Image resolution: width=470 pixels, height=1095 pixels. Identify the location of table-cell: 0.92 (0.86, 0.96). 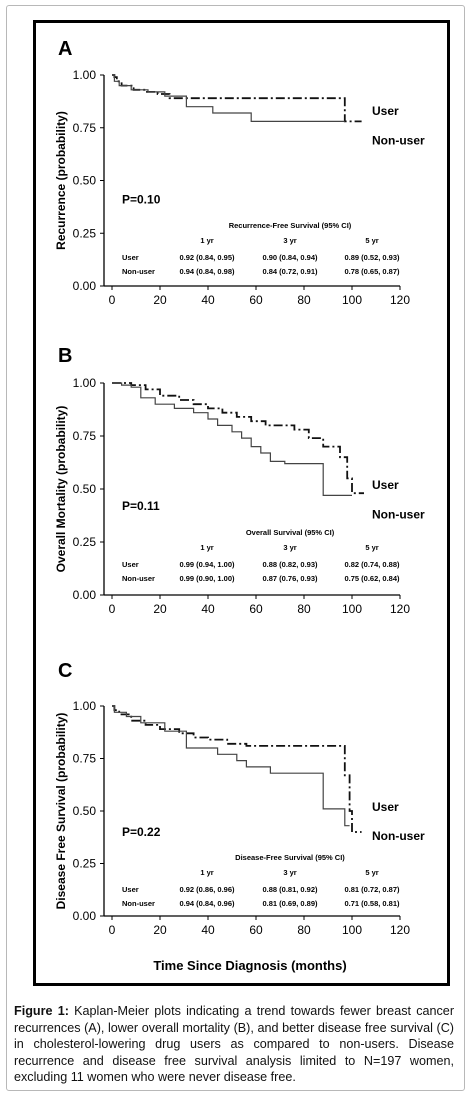
(207, 889).